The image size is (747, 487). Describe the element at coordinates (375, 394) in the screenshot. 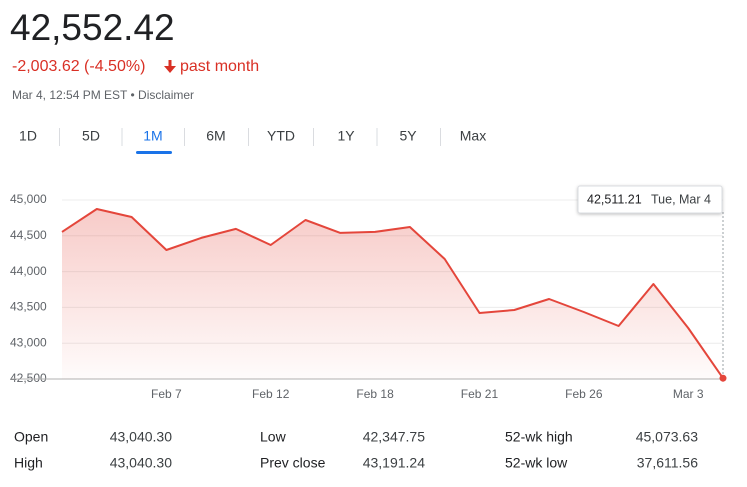

I see `x-tick-label: Feb 18` at that location.